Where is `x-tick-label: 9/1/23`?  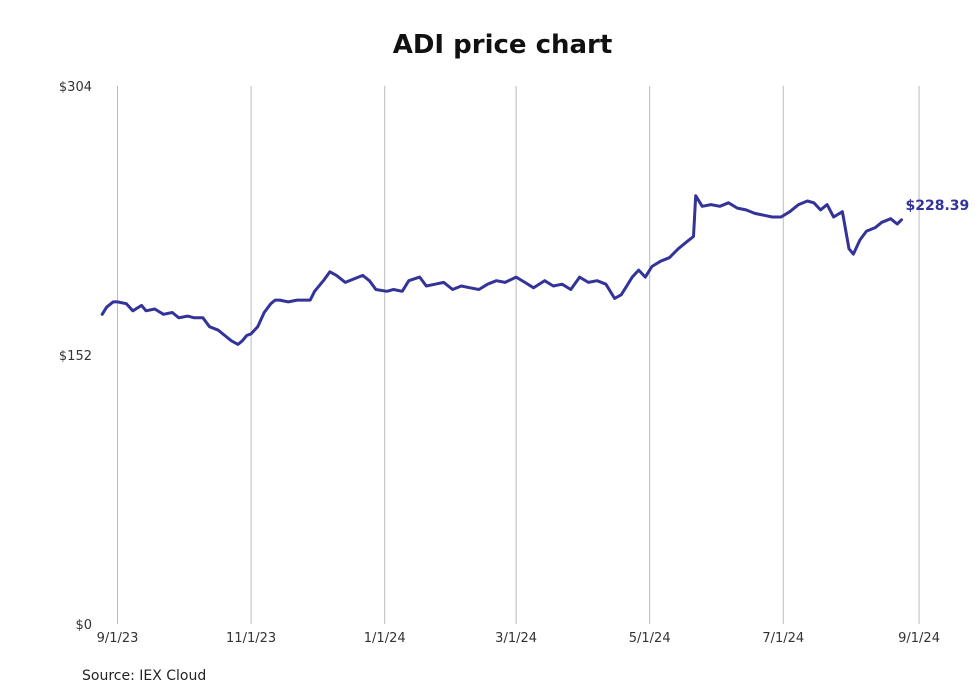
x-tick-label: 9/1/23 is located at coordinates (118, 638).